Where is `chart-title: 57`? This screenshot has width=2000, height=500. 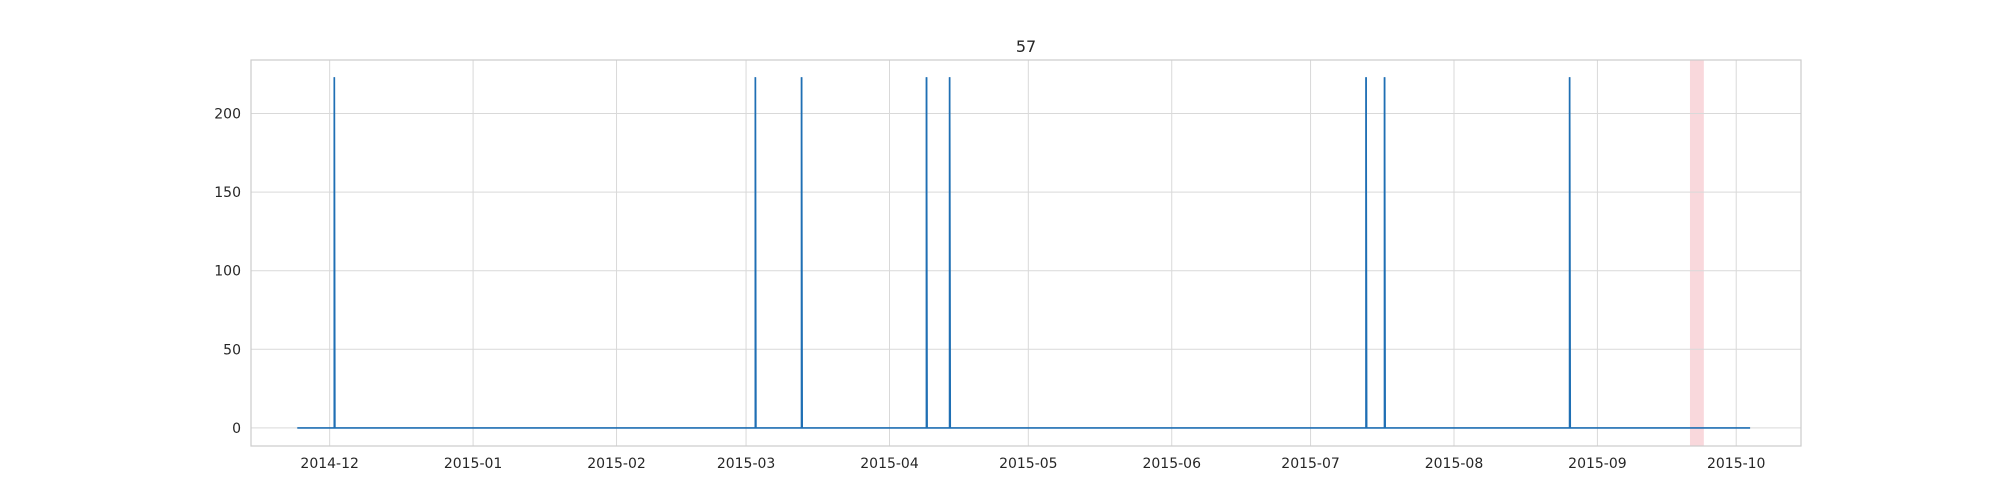 chart-title: 57 is located at coordinates (1026, 46).